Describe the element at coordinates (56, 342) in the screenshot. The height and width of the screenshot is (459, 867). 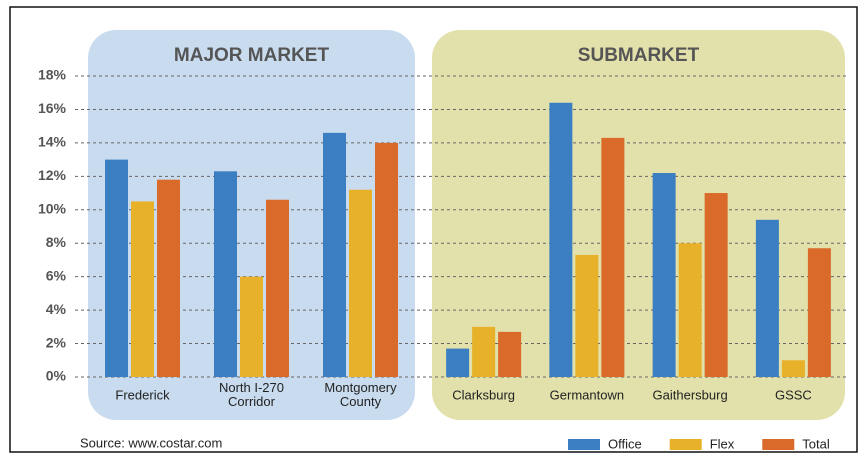
I see `y-tick-label: 2%` at that location.